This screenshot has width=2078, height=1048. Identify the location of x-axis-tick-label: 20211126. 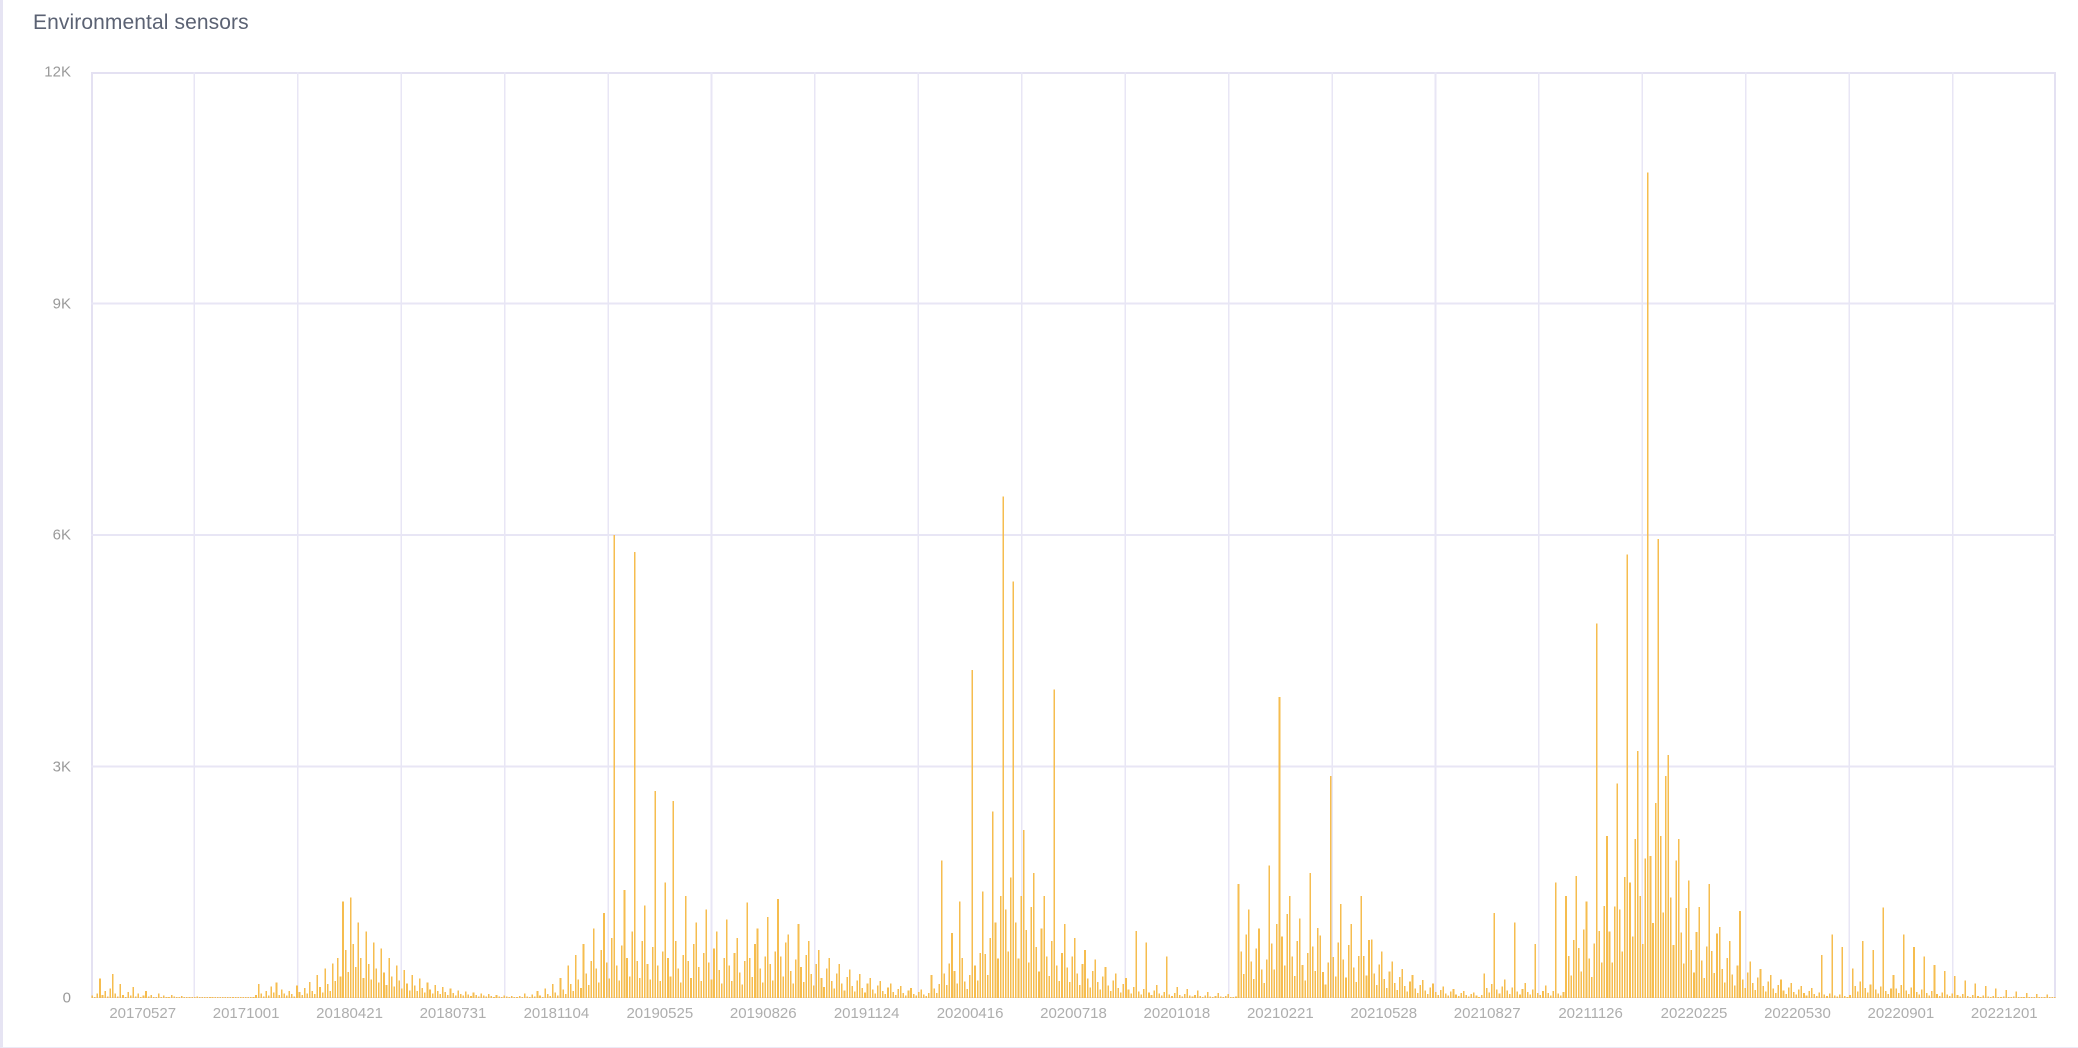
(1590, 1013).